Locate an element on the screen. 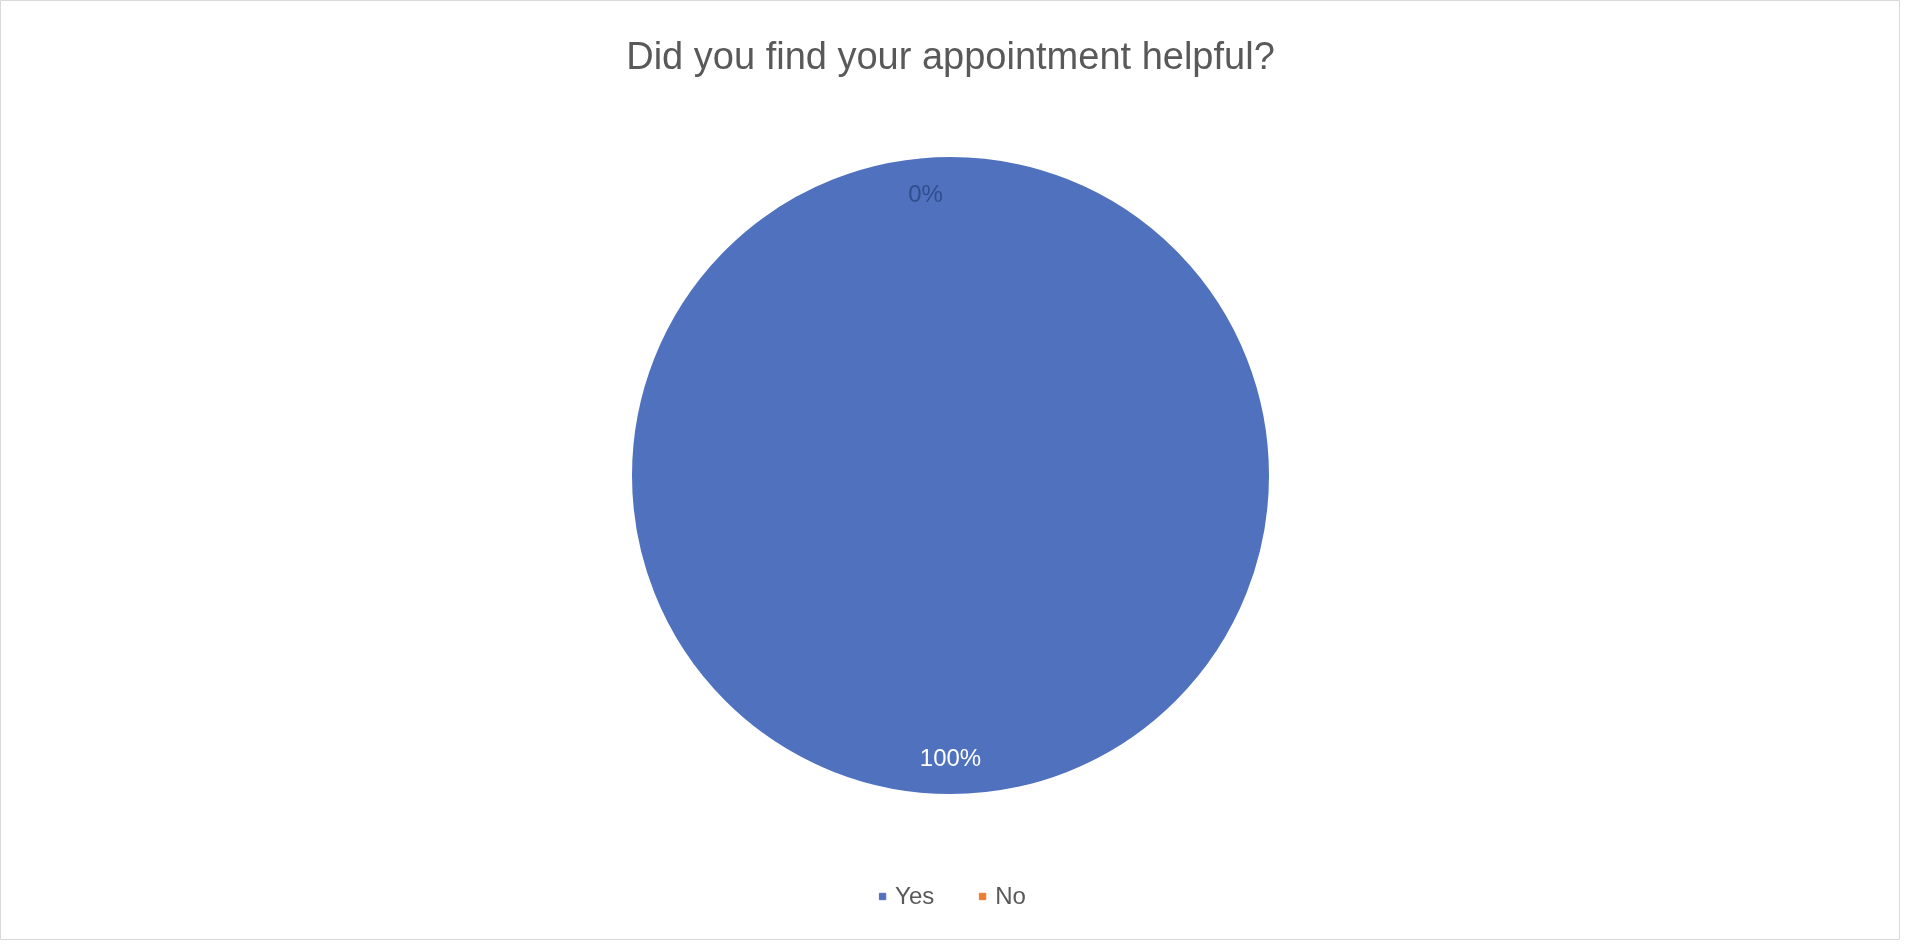 The width and height of the screenshot is (1917, 950). legend-label: Yes is located at coordinates (915, 896).